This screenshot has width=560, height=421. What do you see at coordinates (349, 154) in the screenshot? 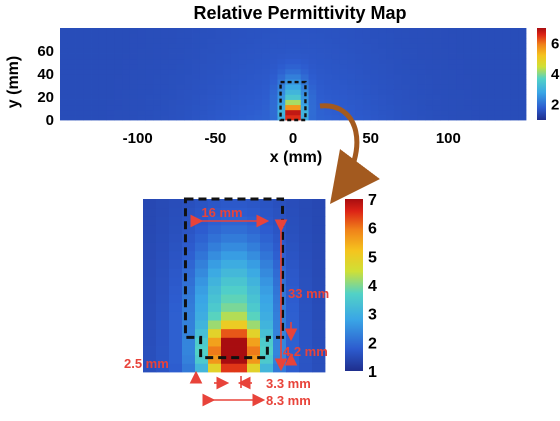
I see `zoom-arrow` at bounding box center [349, 154].